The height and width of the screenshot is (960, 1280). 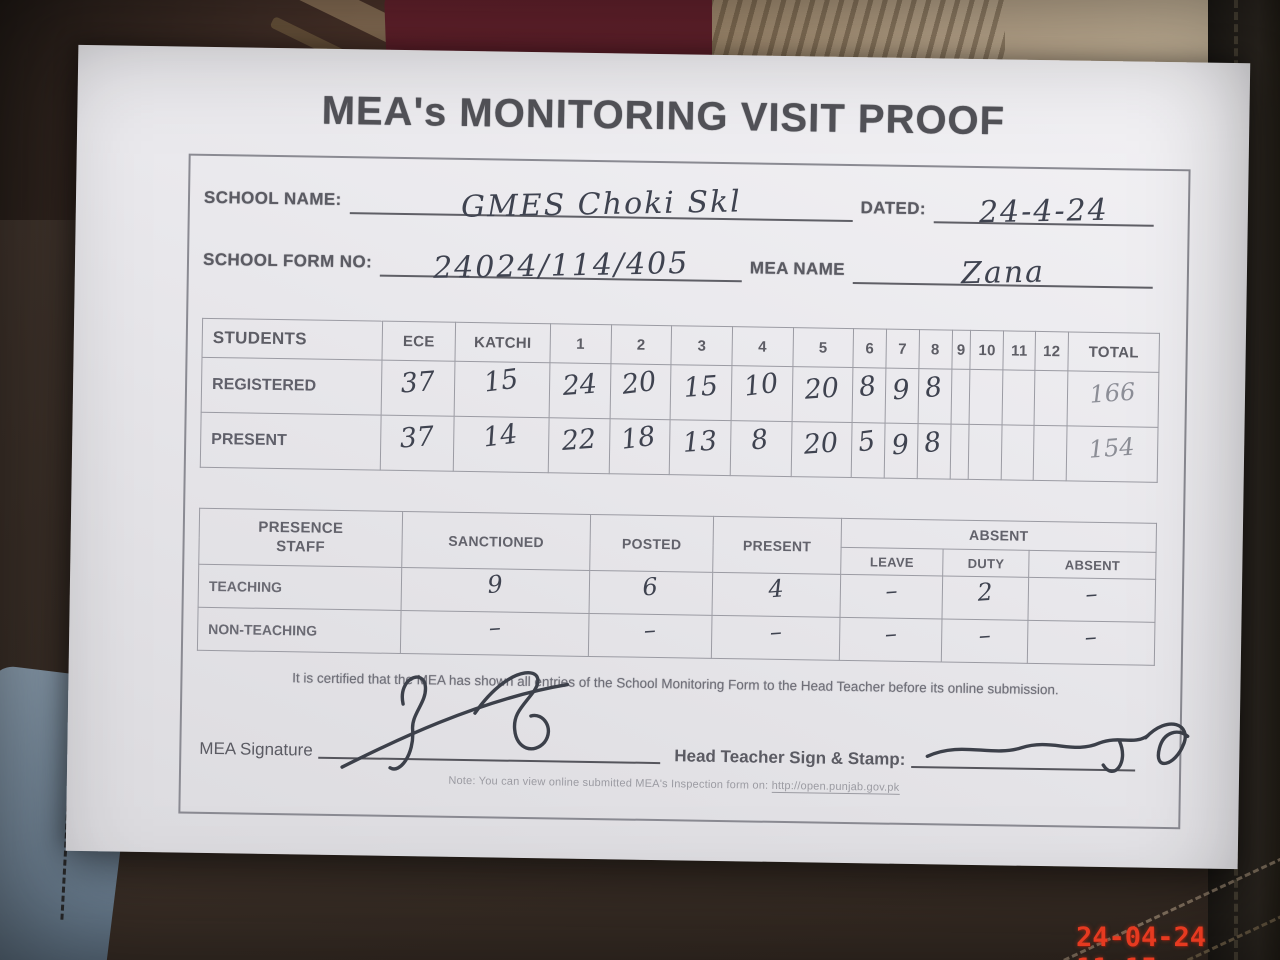 I want to click on camera-timestamp: 24-04-24 11:15, so click(x=1141, y=941).